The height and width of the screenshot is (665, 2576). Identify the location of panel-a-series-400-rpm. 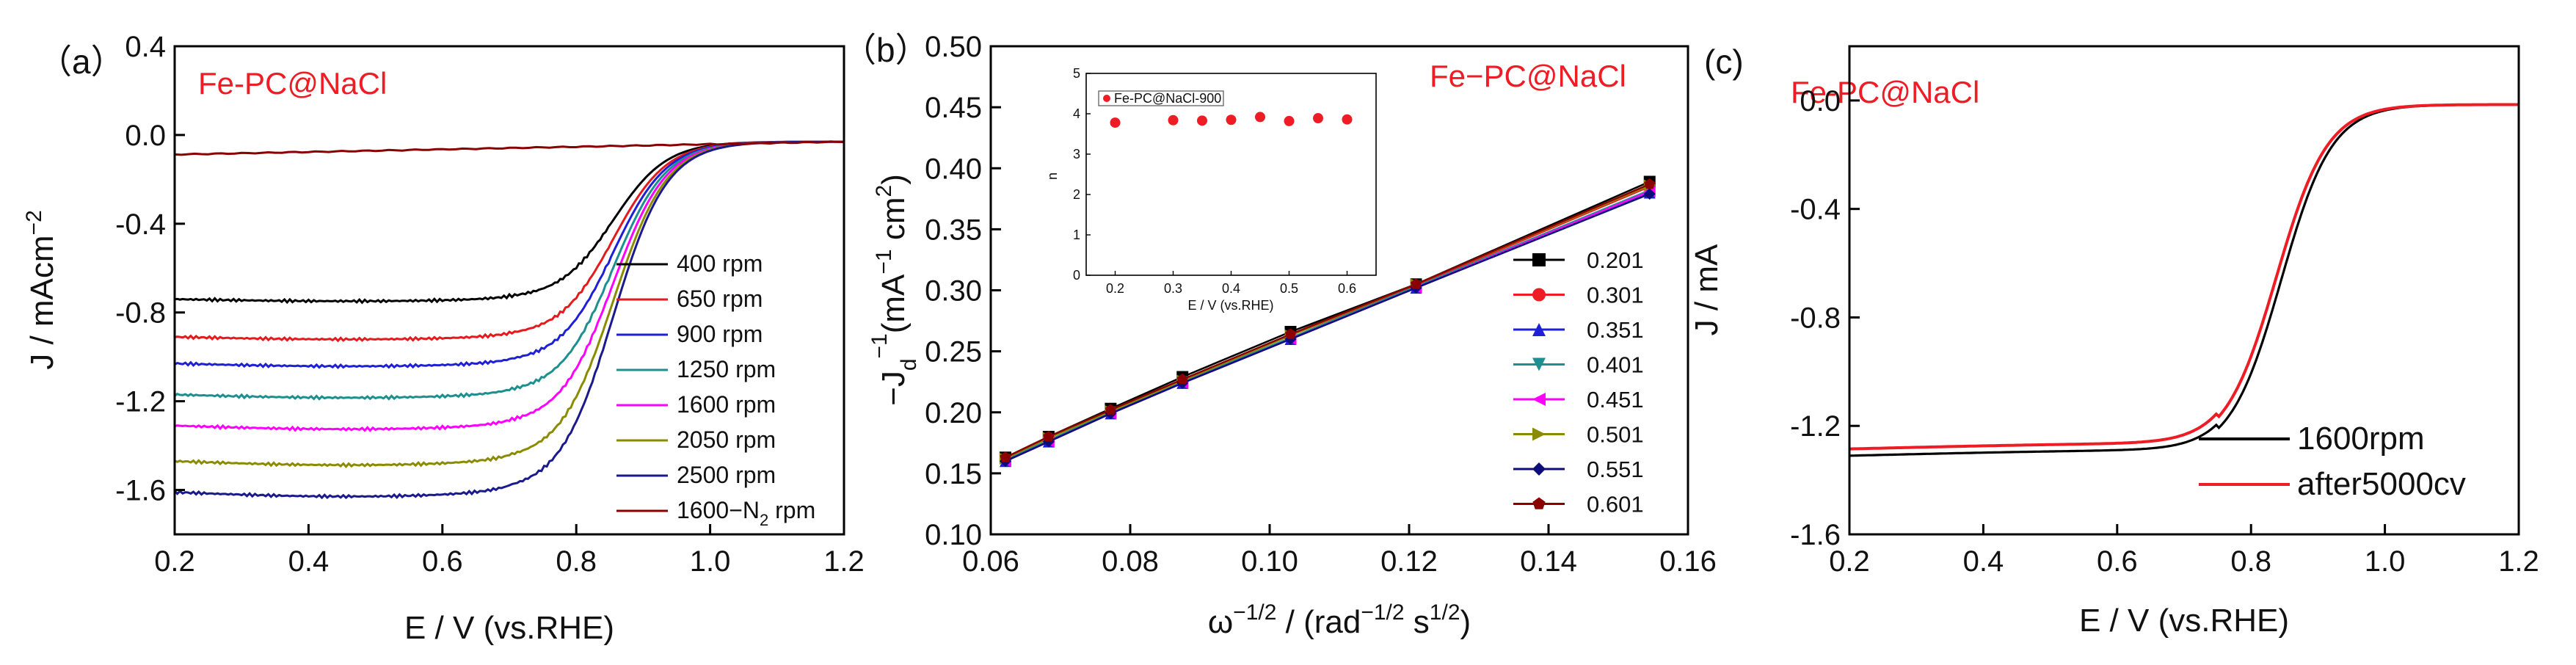
(509, 222).